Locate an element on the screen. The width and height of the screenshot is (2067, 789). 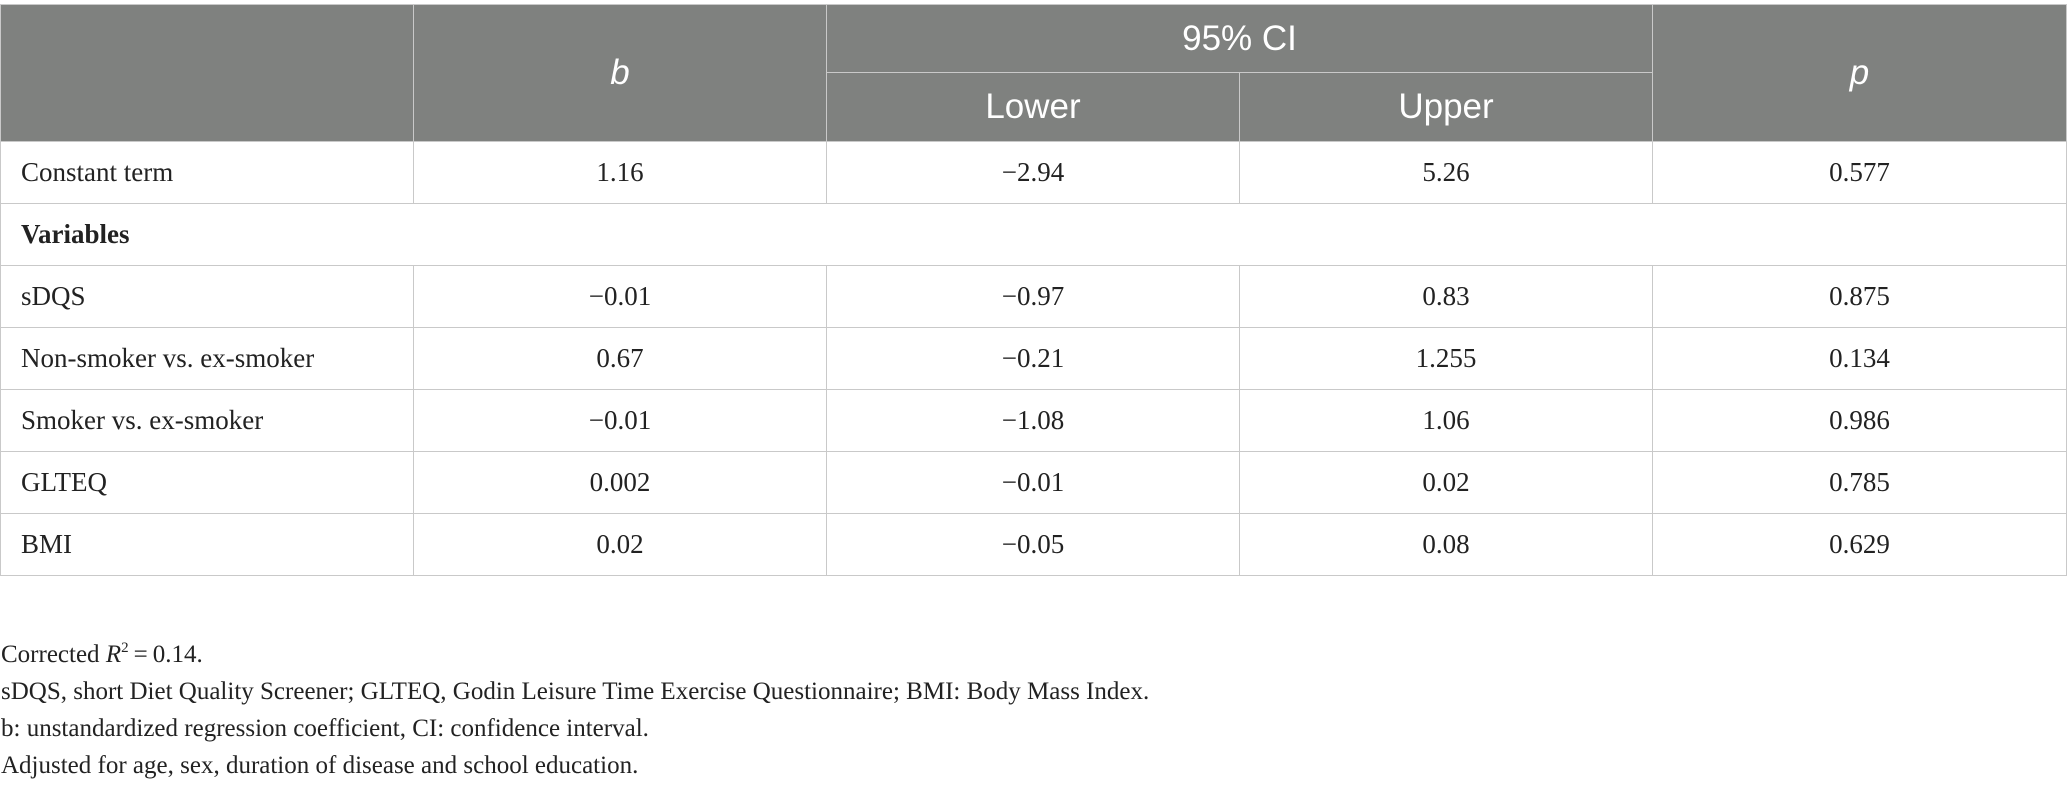
cell-lower: −0.97 is located at coordinates (1033, 296).